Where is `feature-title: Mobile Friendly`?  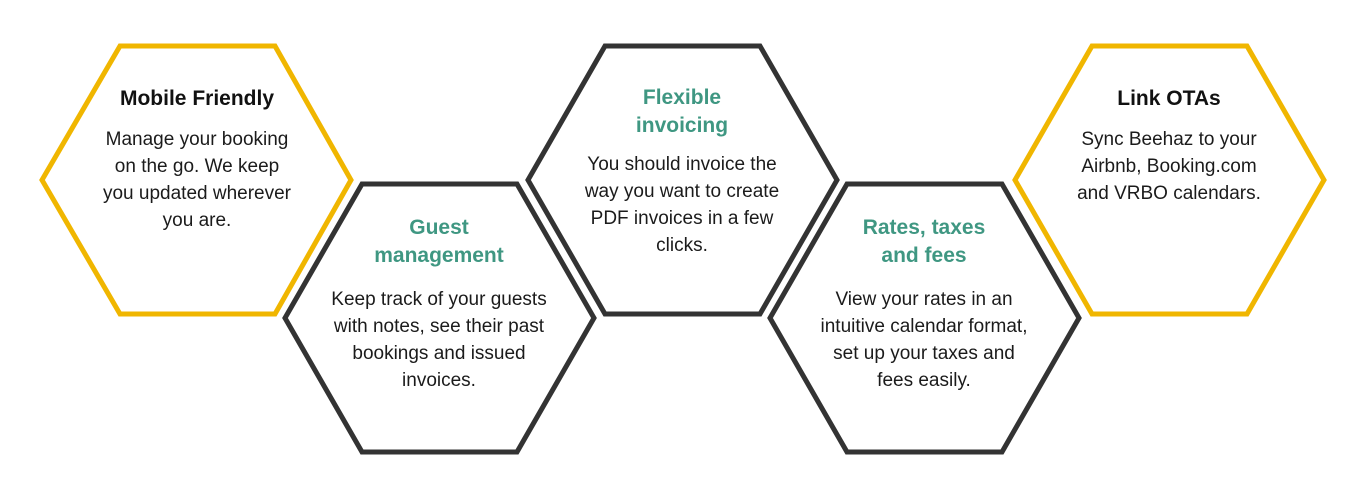 feature-title: Mobile Friendly is located at coordinates (196, 98).